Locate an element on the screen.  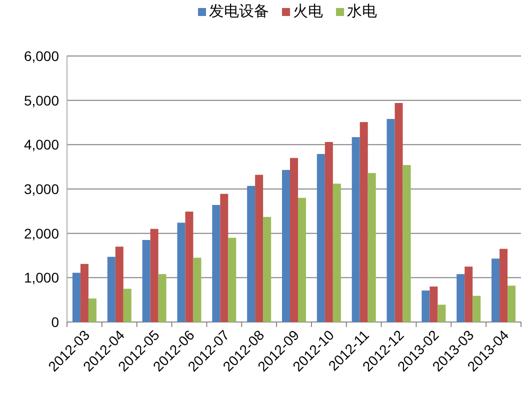
y-tick-label: 5,000 is located at coordinates (42, 100).